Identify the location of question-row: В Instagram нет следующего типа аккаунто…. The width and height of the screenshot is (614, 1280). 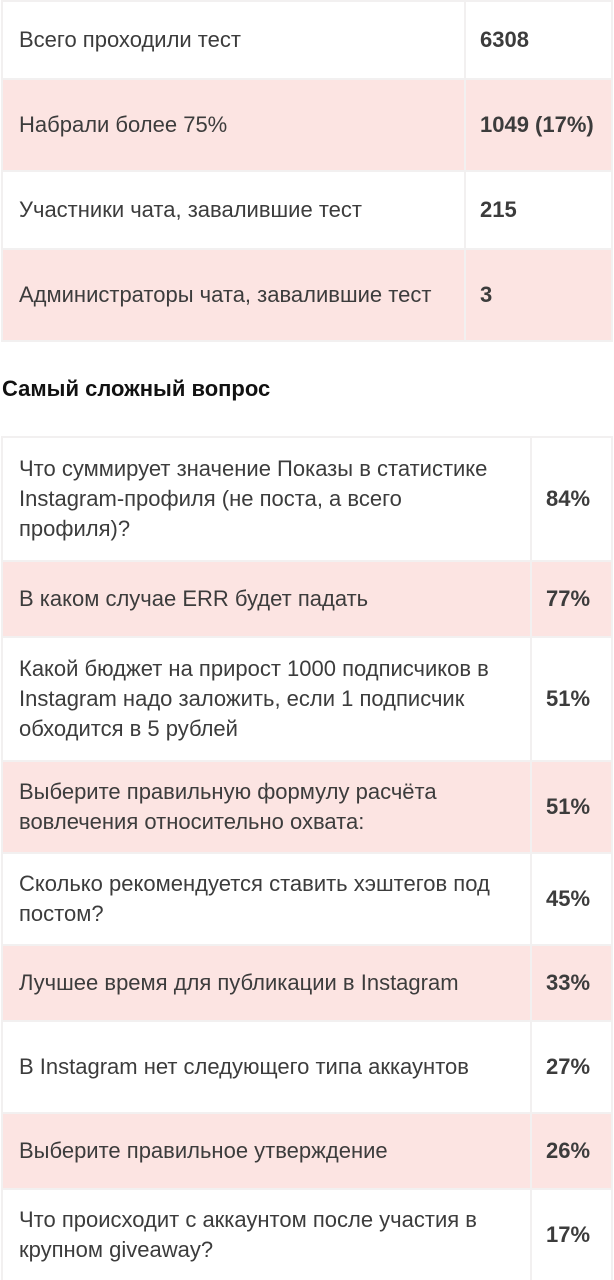
(307, 1067).